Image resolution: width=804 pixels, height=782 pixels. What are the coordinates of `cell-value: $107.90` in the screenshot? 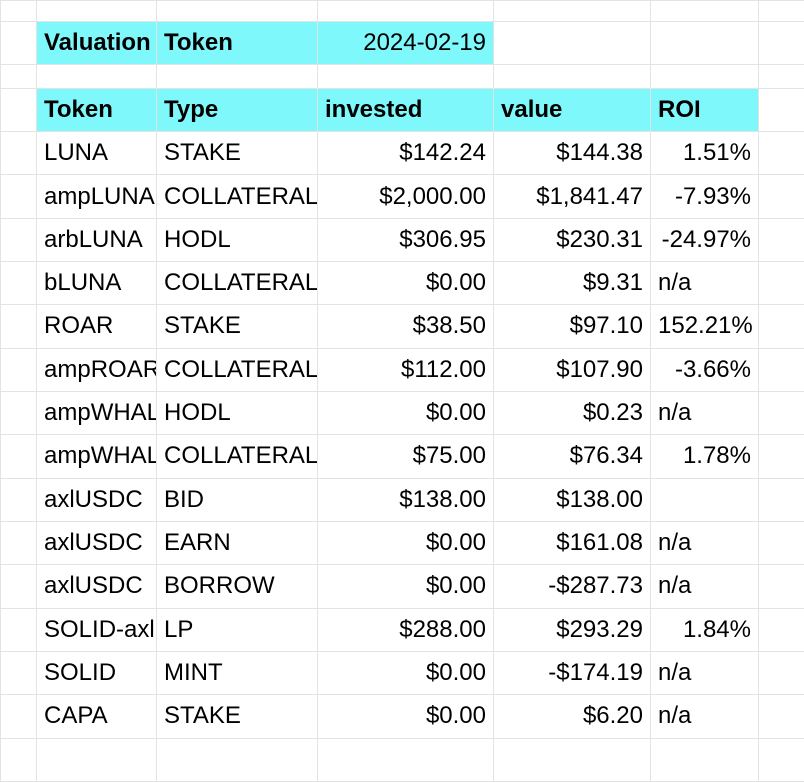 It's located at (572, 369).